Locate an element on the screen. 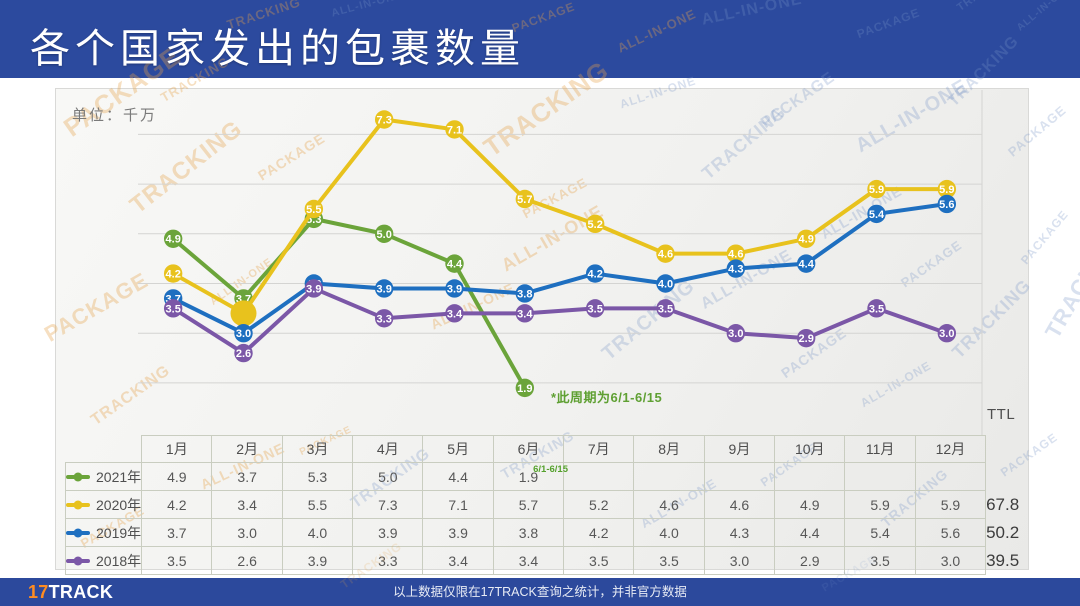 The height and width of the screenshot is (606, 1080). footer-logo: 17TRACK is located at coordinates (70, 592).